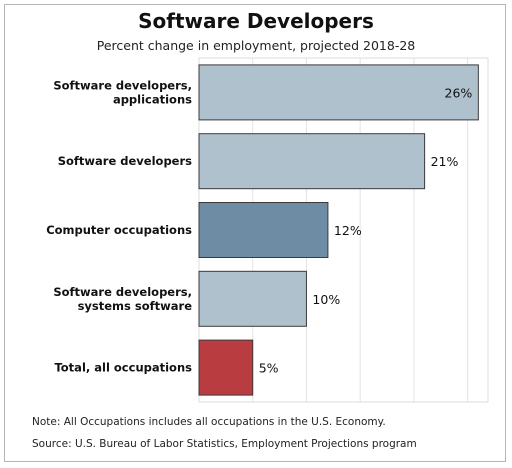 This screenshot has height=468, width=512. What do you see at coordinates (459, 92) in the screenshot?
I see `value-label: 26%` at bounding box center [459, 92].